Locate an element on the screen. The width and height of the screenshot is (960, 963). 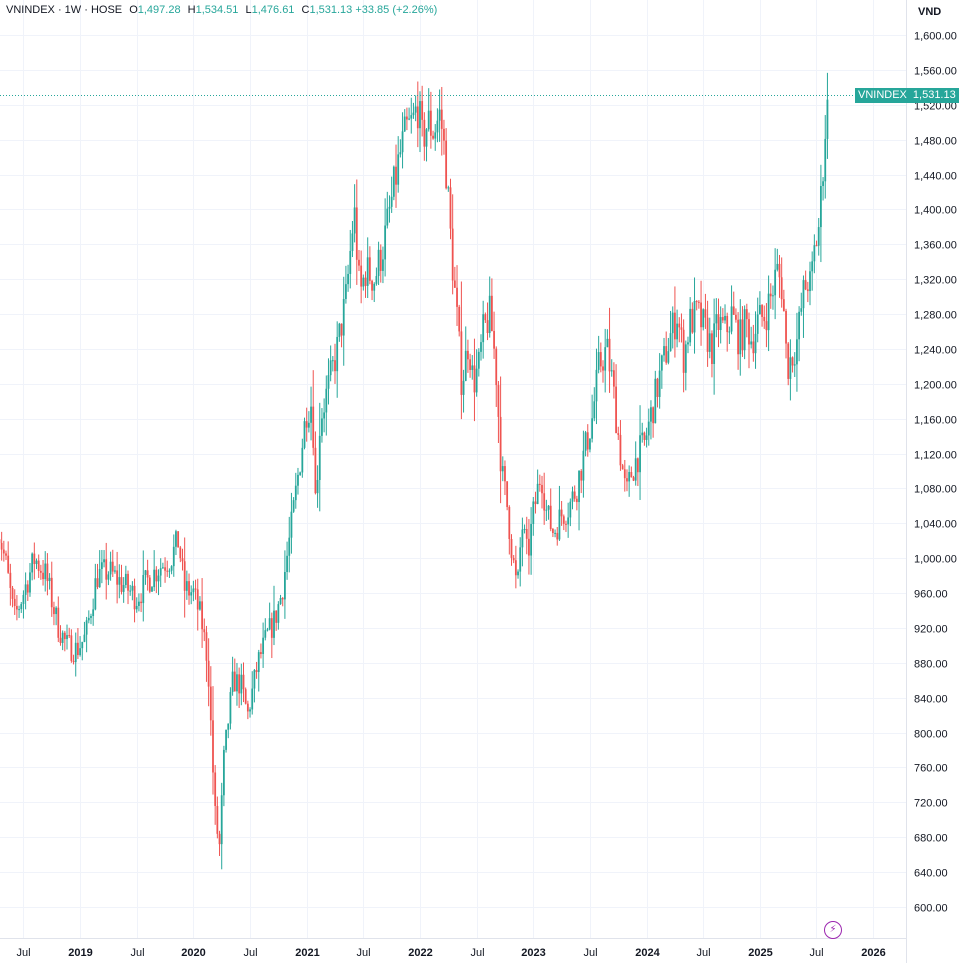
price-tick-label: 1,560.00 is located at coordinates (935, 72).